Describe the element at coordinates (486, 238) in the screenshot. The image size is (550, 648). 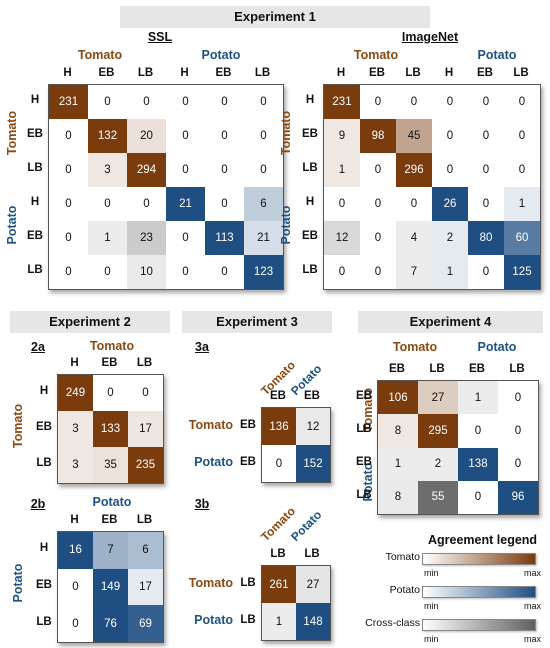
I see `imagenet-cell-r4-c4: 80` at that location.